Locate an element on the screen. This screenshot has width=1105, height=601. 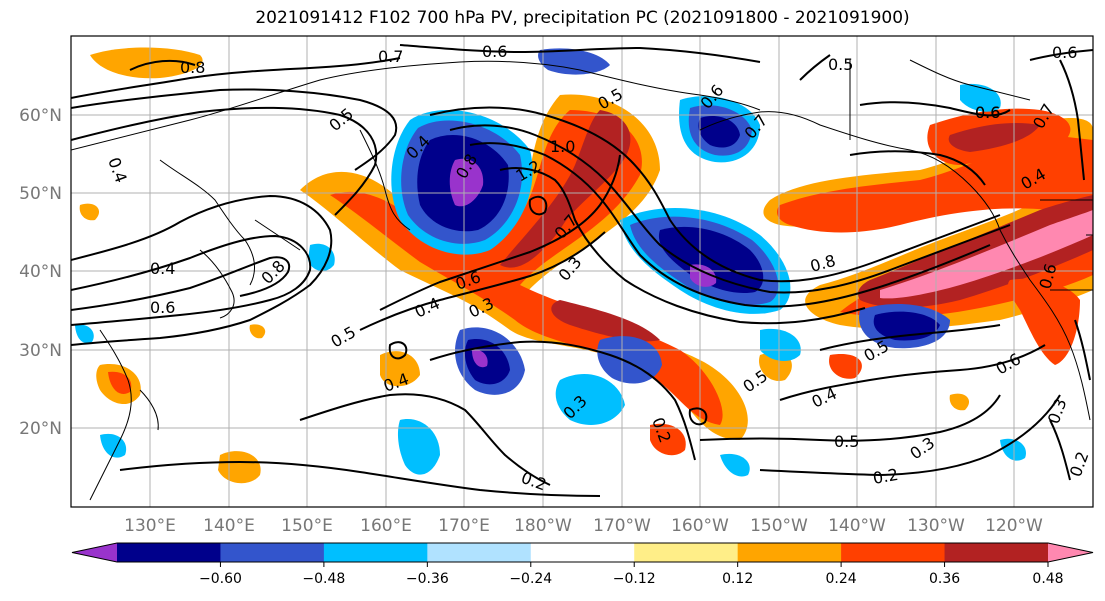
shade-negative-southeast-a is located at coordinates (1013, 449).